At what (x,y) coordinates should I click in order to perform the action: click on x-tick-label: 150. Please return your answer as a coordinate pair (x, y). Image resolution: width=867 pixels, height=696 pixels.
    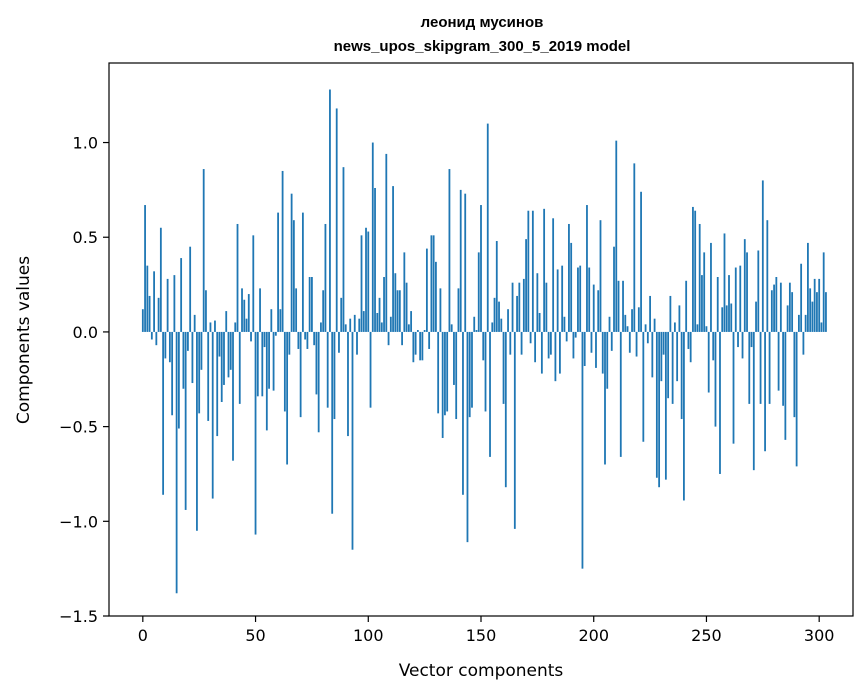
    Looking at the image, I should click on (481, 635).